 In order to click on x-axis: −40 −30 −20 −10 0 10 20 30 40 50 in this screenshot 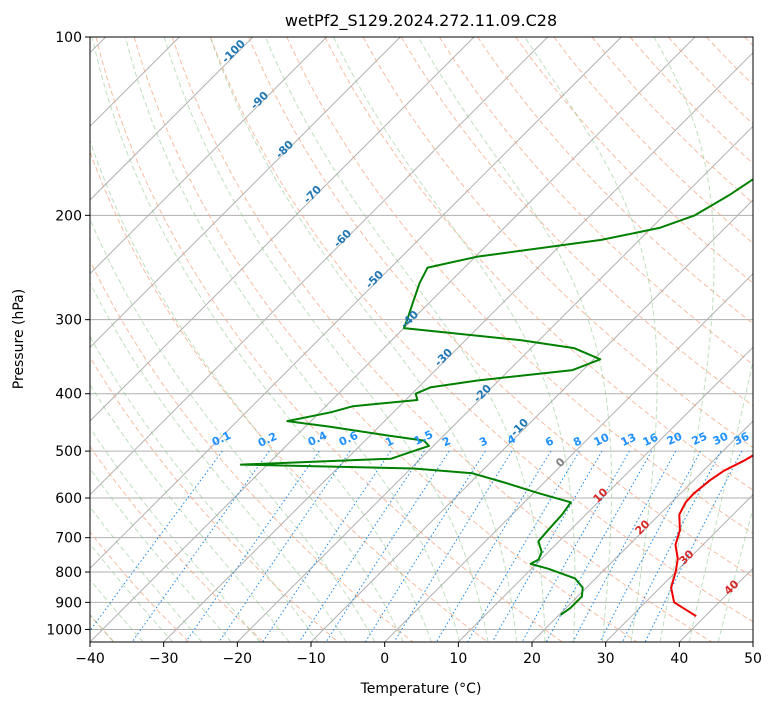, I will do `click(418, 654)`.